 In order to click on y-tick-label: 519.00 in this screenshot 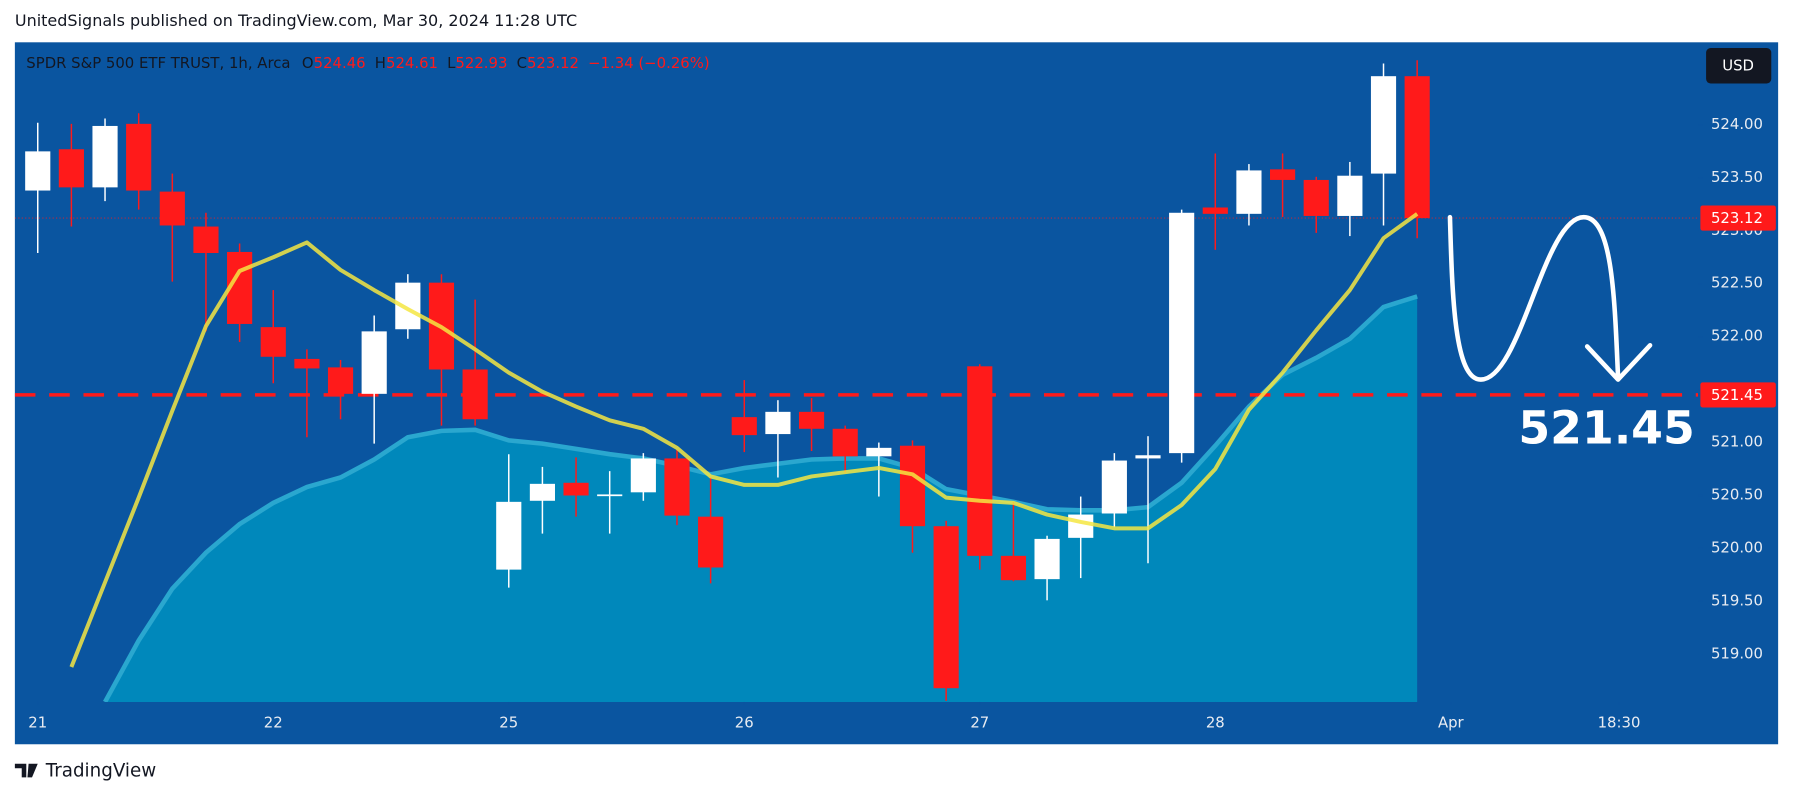, I will do `click(1737, 653)`.